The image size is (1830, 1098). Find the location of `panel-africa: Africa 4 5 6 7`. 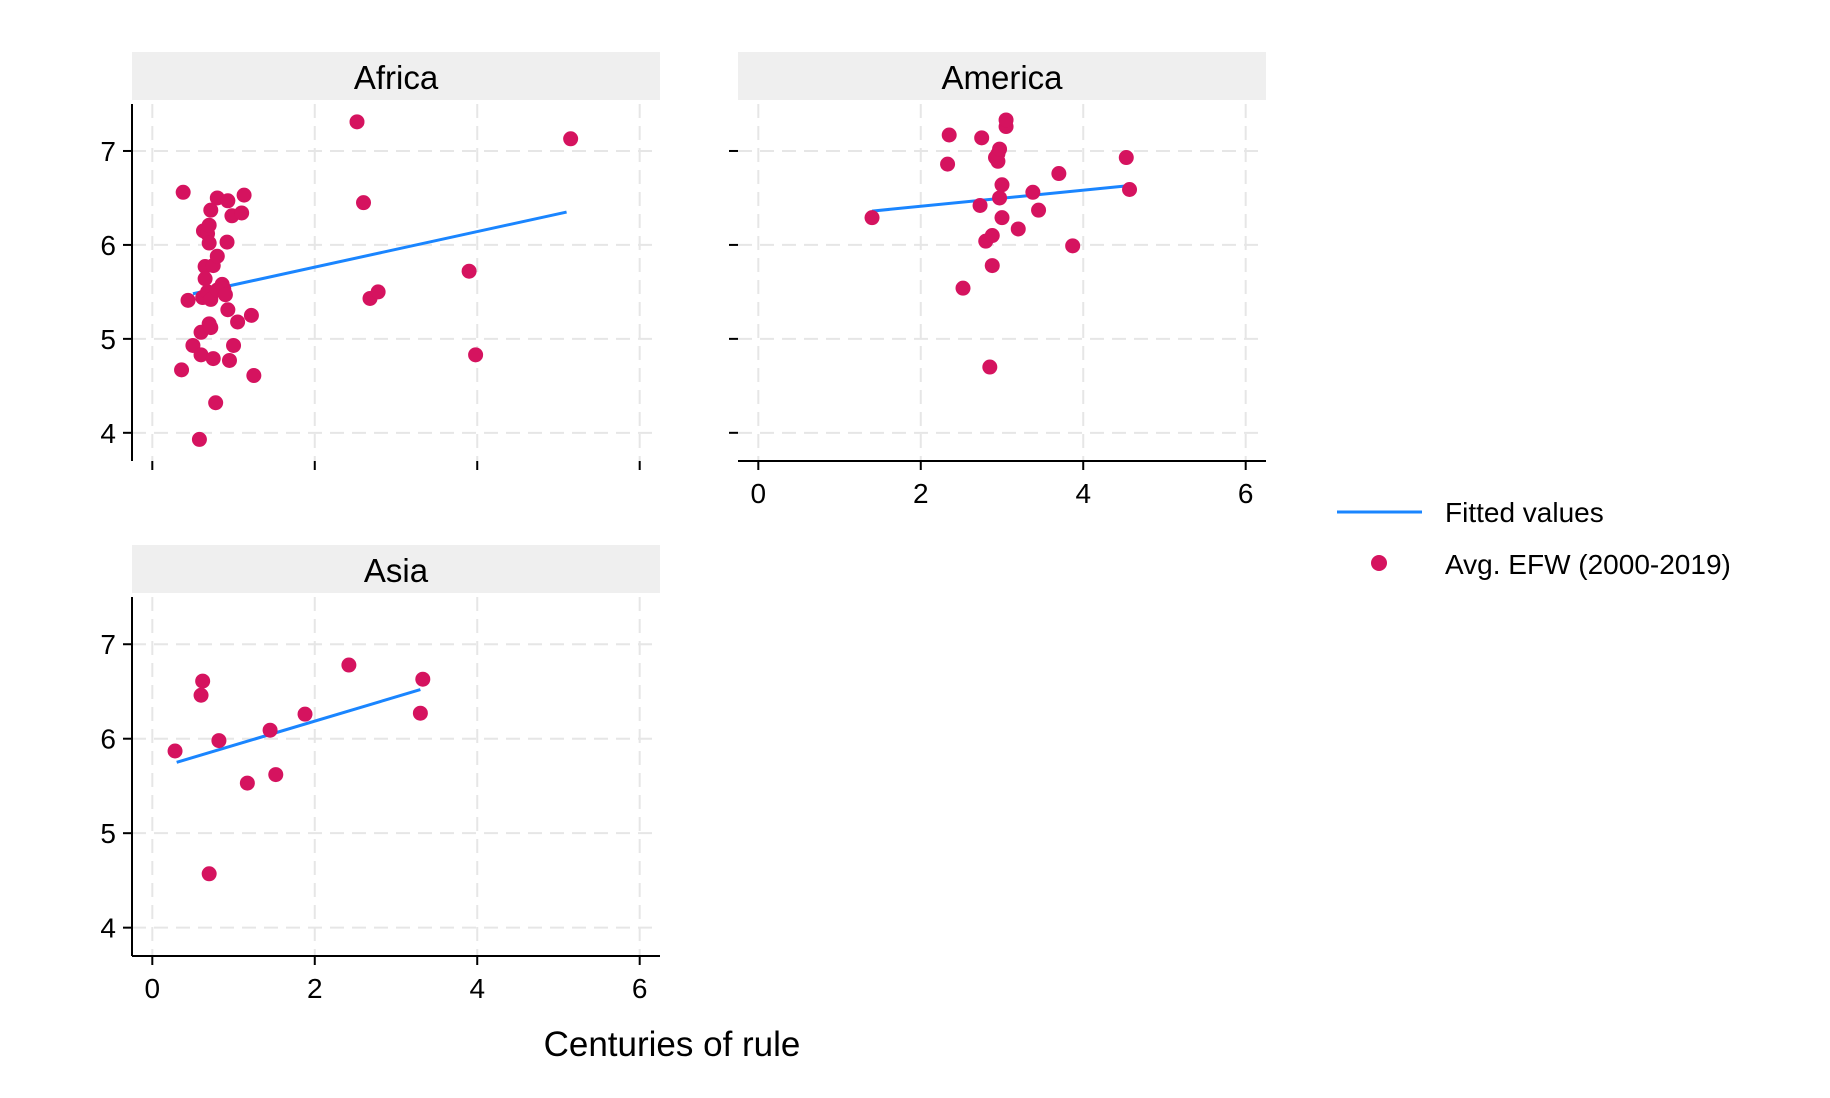

panel-africa: Africa 4 5 6 7 is located at coordinates (380, 261).